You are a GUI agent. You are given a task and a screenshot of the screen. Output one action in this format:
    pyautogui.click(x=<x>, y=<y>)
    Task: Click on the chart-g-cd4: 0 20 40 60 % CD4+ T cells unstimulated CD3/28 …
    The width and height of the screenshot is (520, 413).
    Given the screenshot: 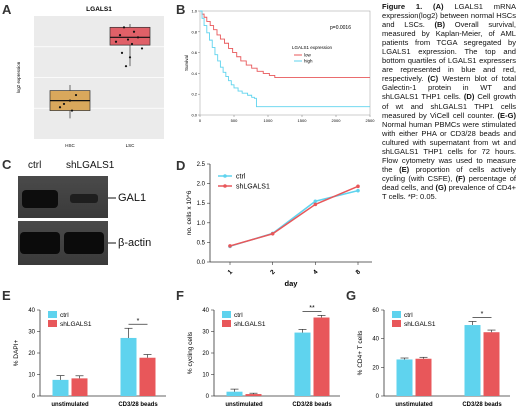 What is the action you would take?
    pyautogui.click(x=433, y=358)
    